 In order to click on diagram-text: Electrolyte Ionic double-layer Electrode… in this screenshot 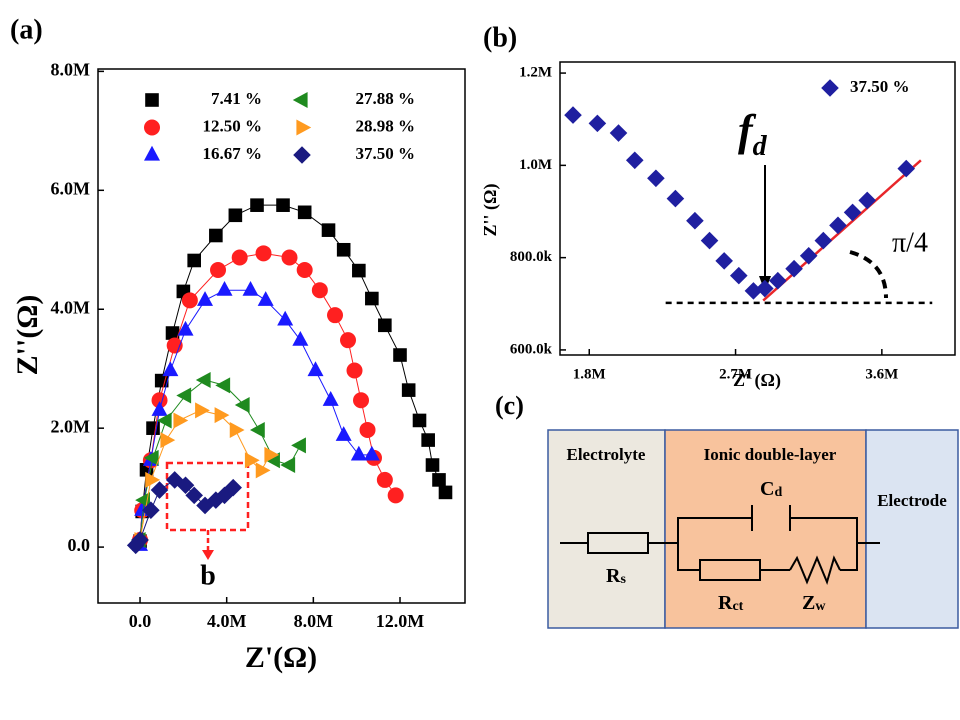, I will do `click(757, 529)`.